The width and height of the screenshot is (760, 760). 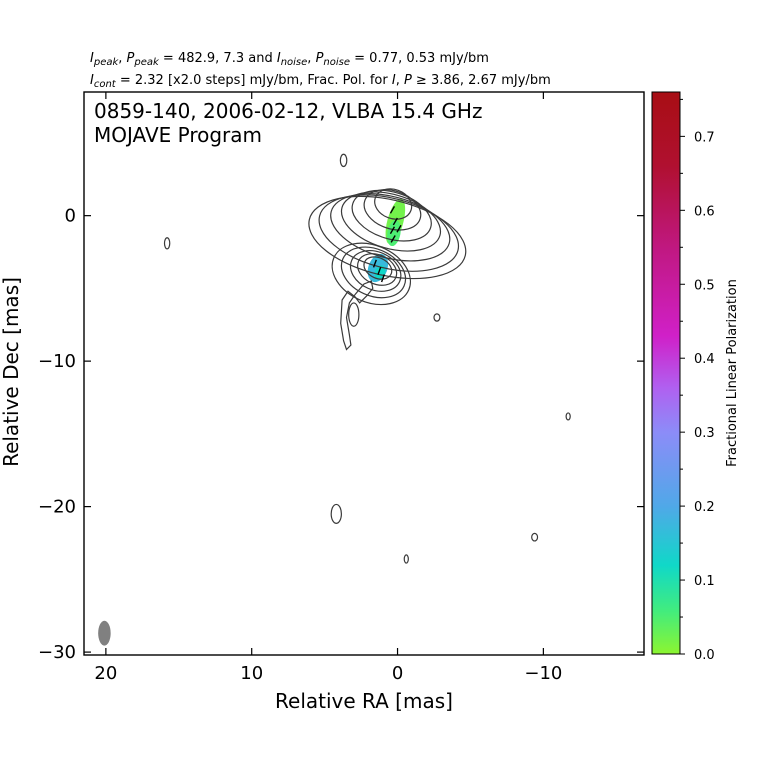 I want to click on colorbar-tick-label: 0.1, so click(x=704, y=581).